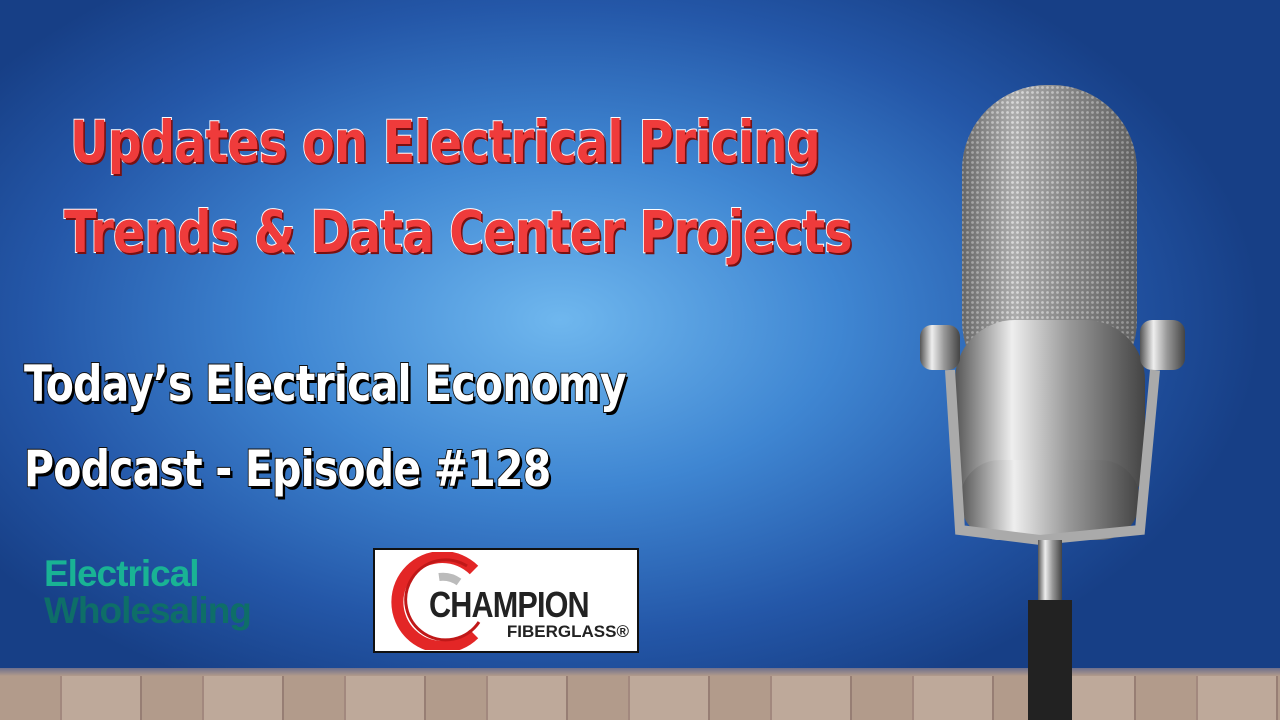 This screenshot has width=1280, height=720. What do you see at coordinates (287, 469) in the screenshot?
I see `subtitle-line-2: Podcast - Episode #128` at bounding box center [287, 469].